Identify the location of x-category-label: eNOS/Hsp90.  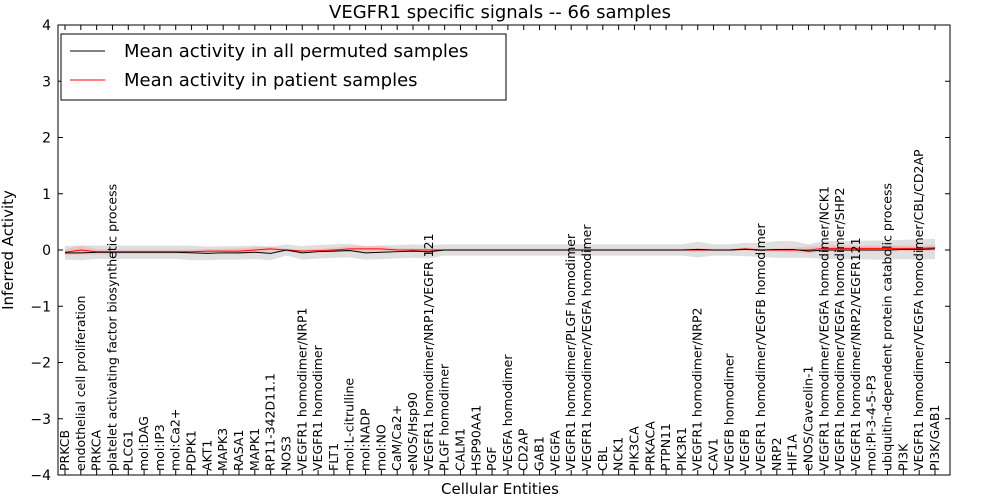
(412, 431).